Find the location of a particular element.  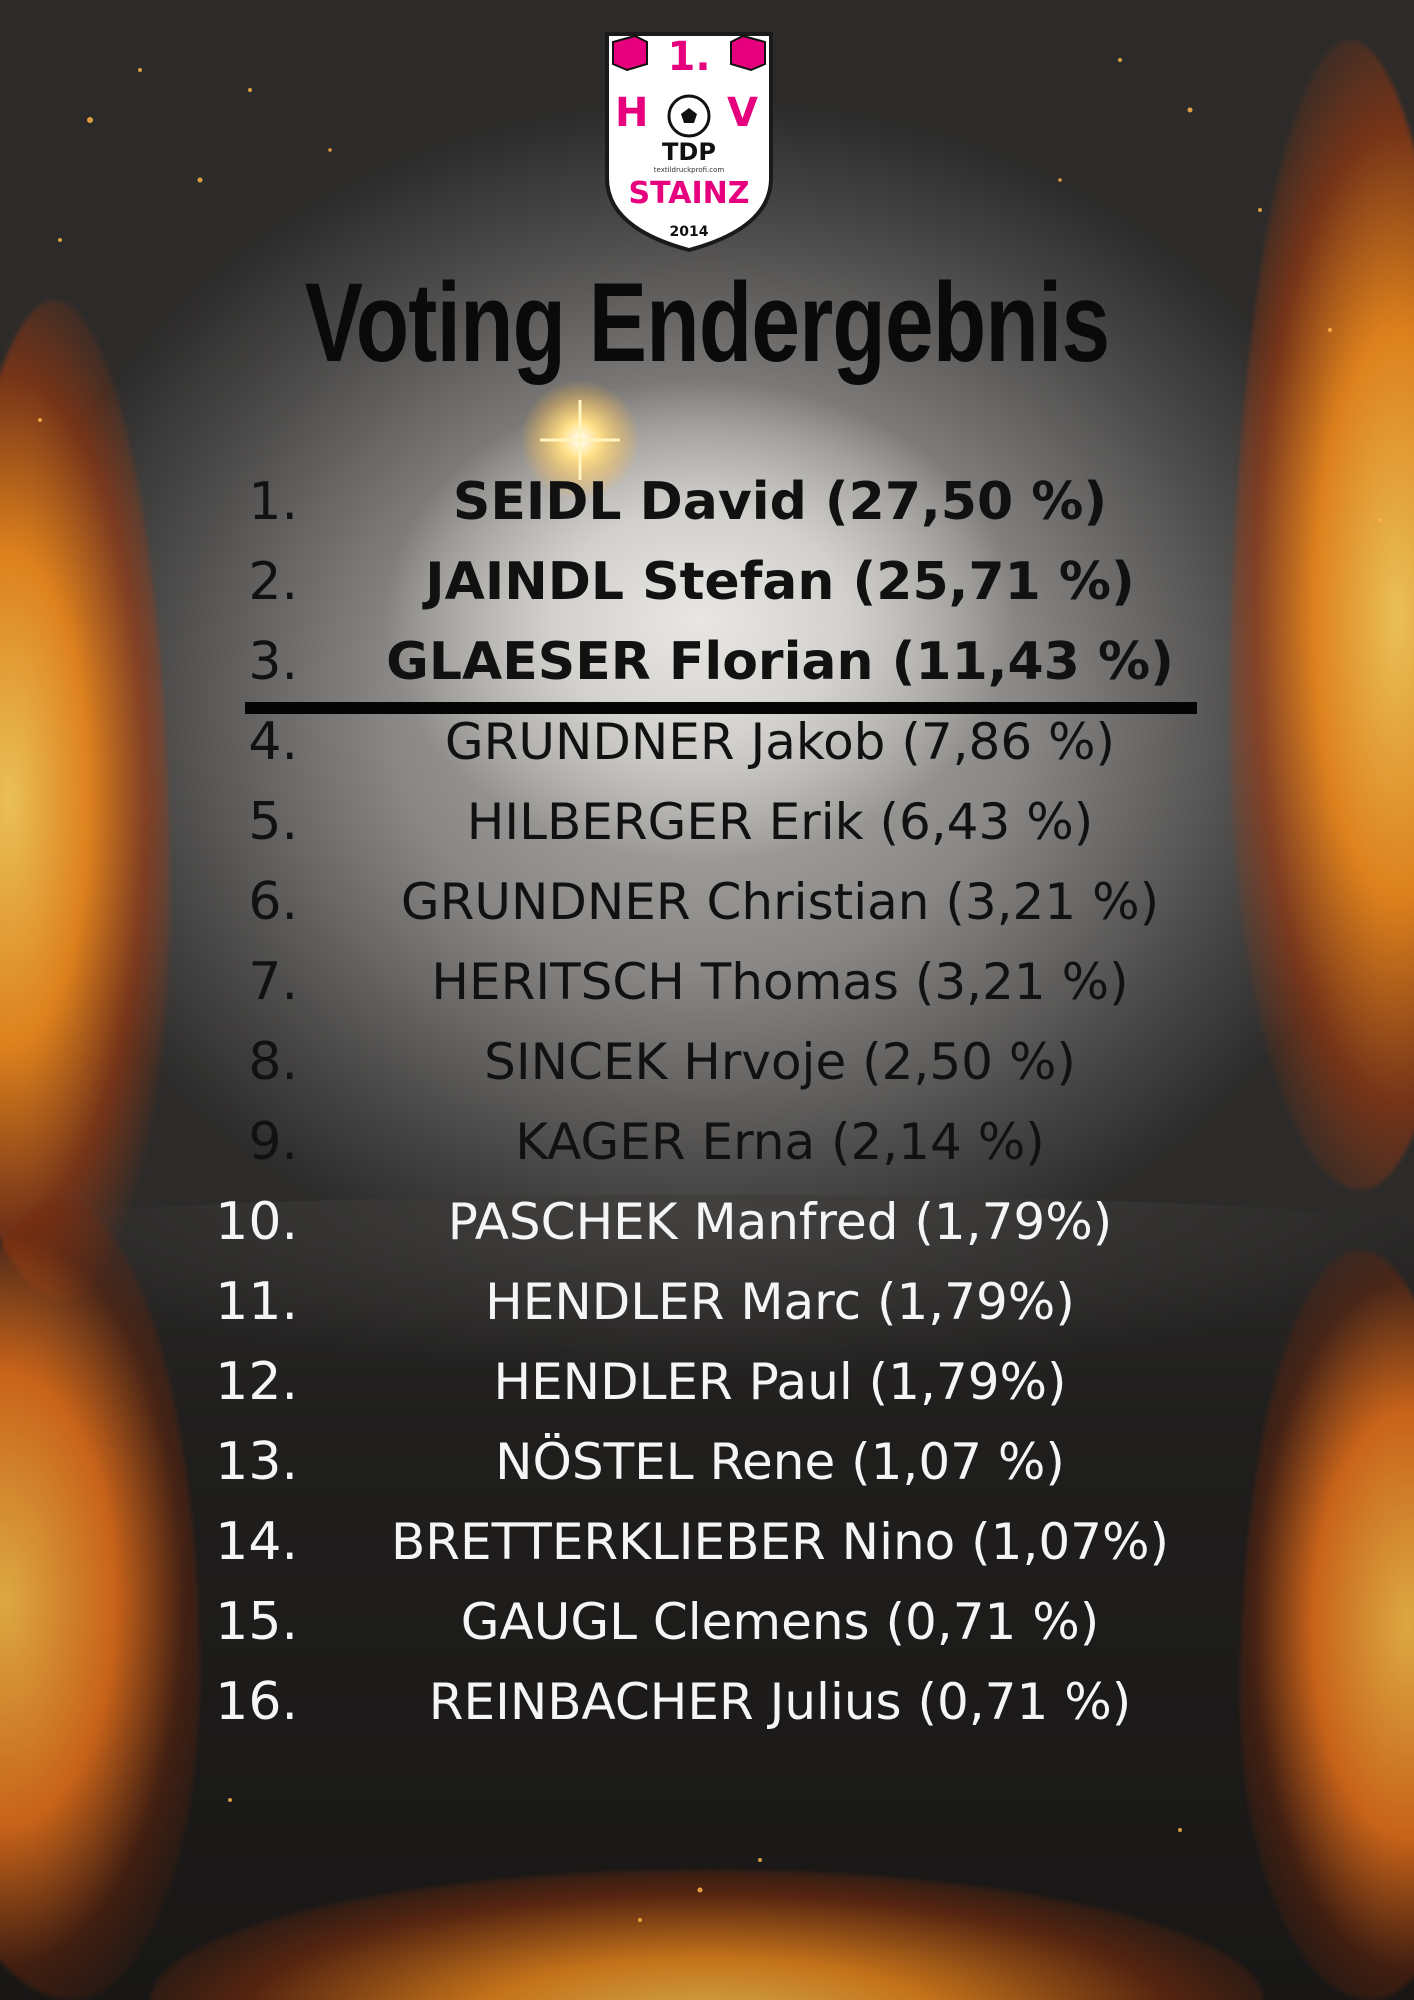

logo-tdp: TDP is located at coordinates (689, 152).